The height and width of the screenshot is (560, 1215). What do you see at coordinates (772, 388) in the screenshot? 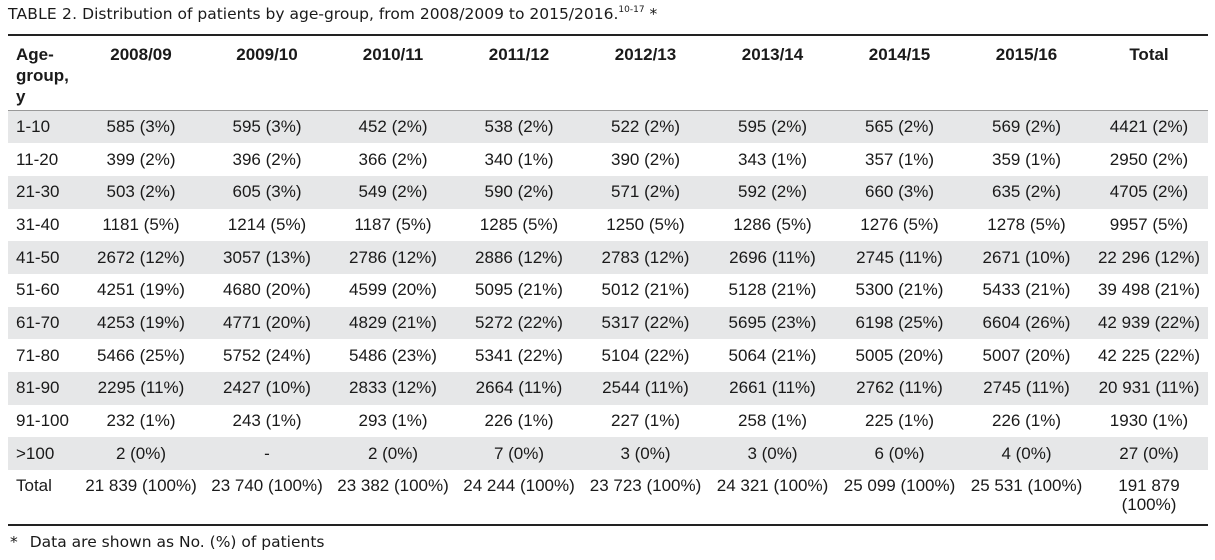
I see `value-cell: 2661 (11%)` at bounding box center [772, 388].